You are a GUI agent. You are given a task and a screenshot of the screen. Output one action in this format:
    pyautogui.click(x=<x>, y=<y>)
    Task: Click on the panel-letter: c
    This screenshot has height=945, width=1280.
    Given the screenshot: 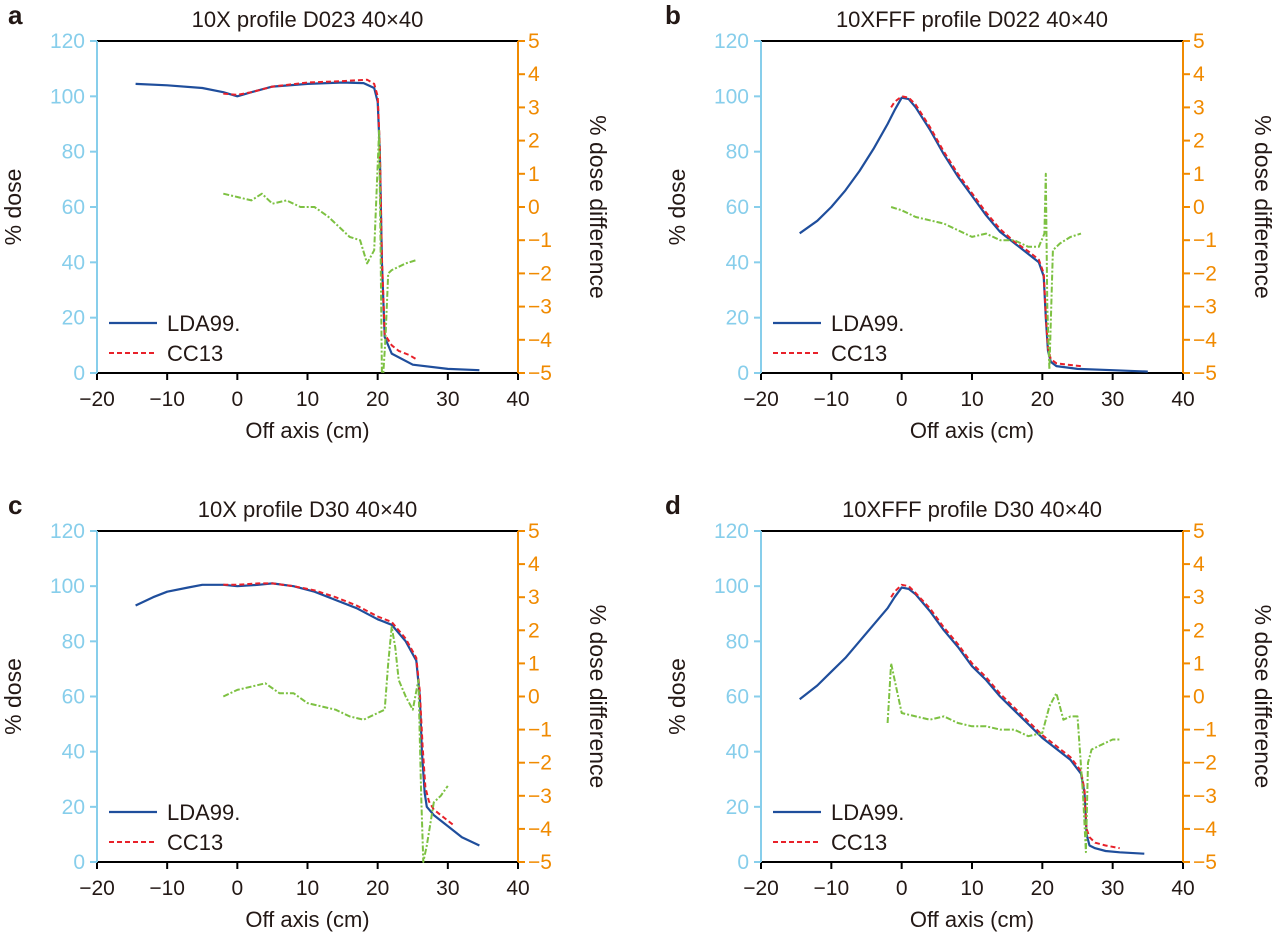 What is the action you would take?
    pyautogui.click(x=15, y=505)
    